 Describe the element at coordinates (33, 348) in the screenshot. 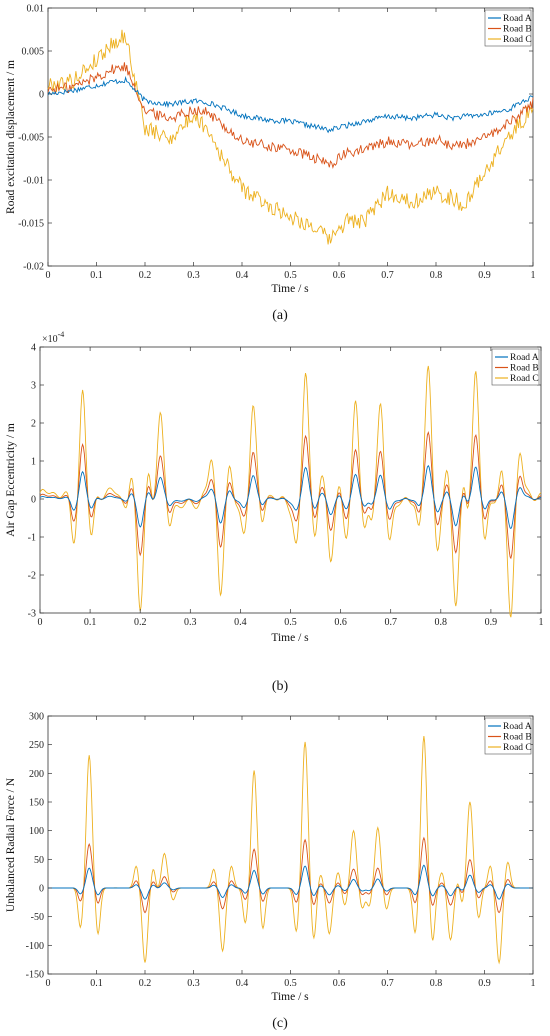

I see `y-tick-label: 4` at that location.